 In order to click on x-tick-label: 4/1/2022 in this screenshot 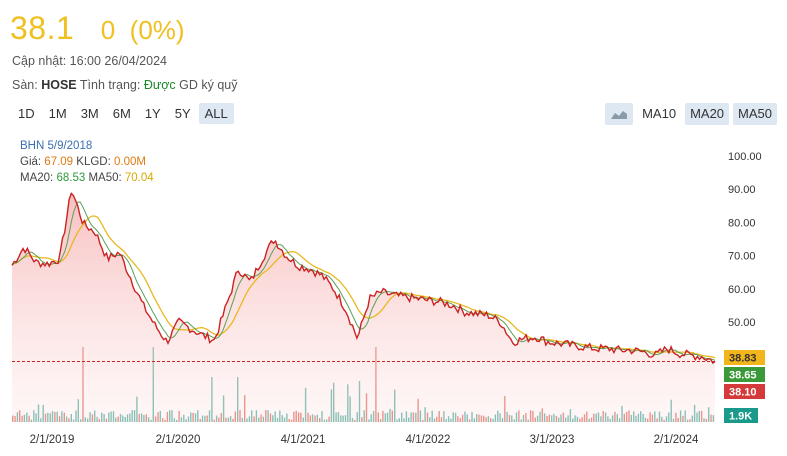, I will do `click(428, 440)`.